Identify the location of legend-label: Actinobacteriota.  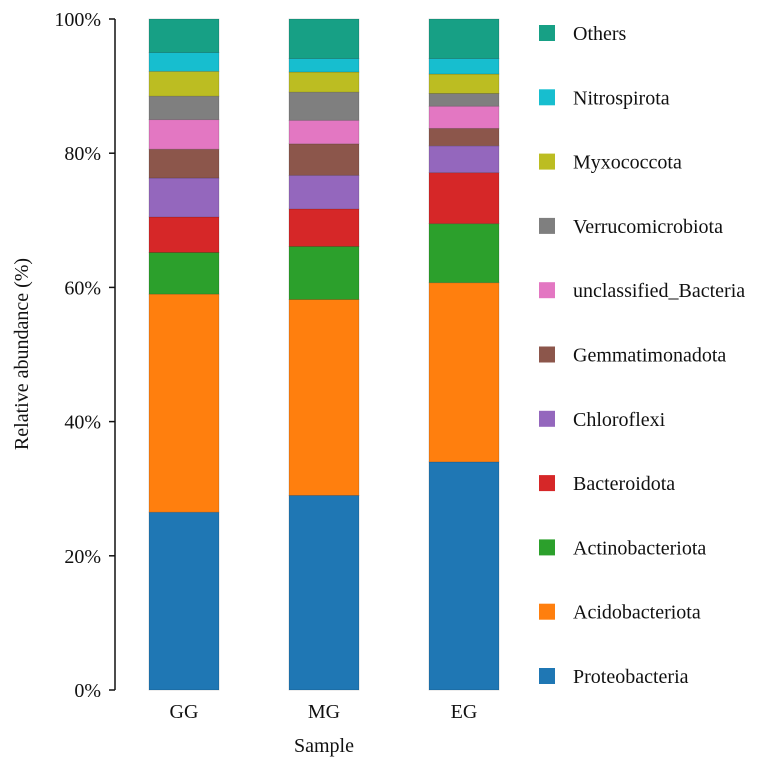
(639, 548).